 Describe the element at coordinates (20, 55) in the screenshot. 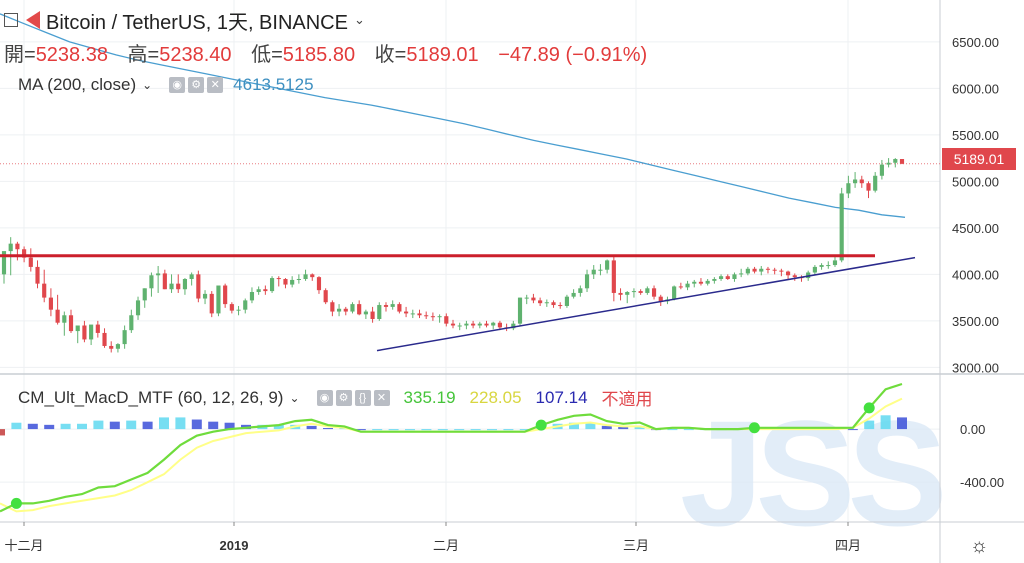

I see `open-label: 開=` at that location.